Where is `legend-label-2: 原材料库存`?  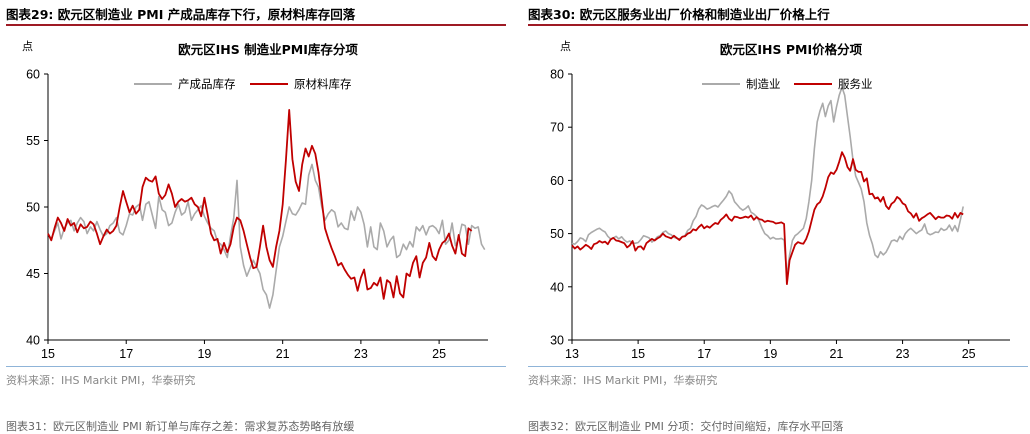
legend-label-2: 原材料库存 is located at coordinates (323, 84).